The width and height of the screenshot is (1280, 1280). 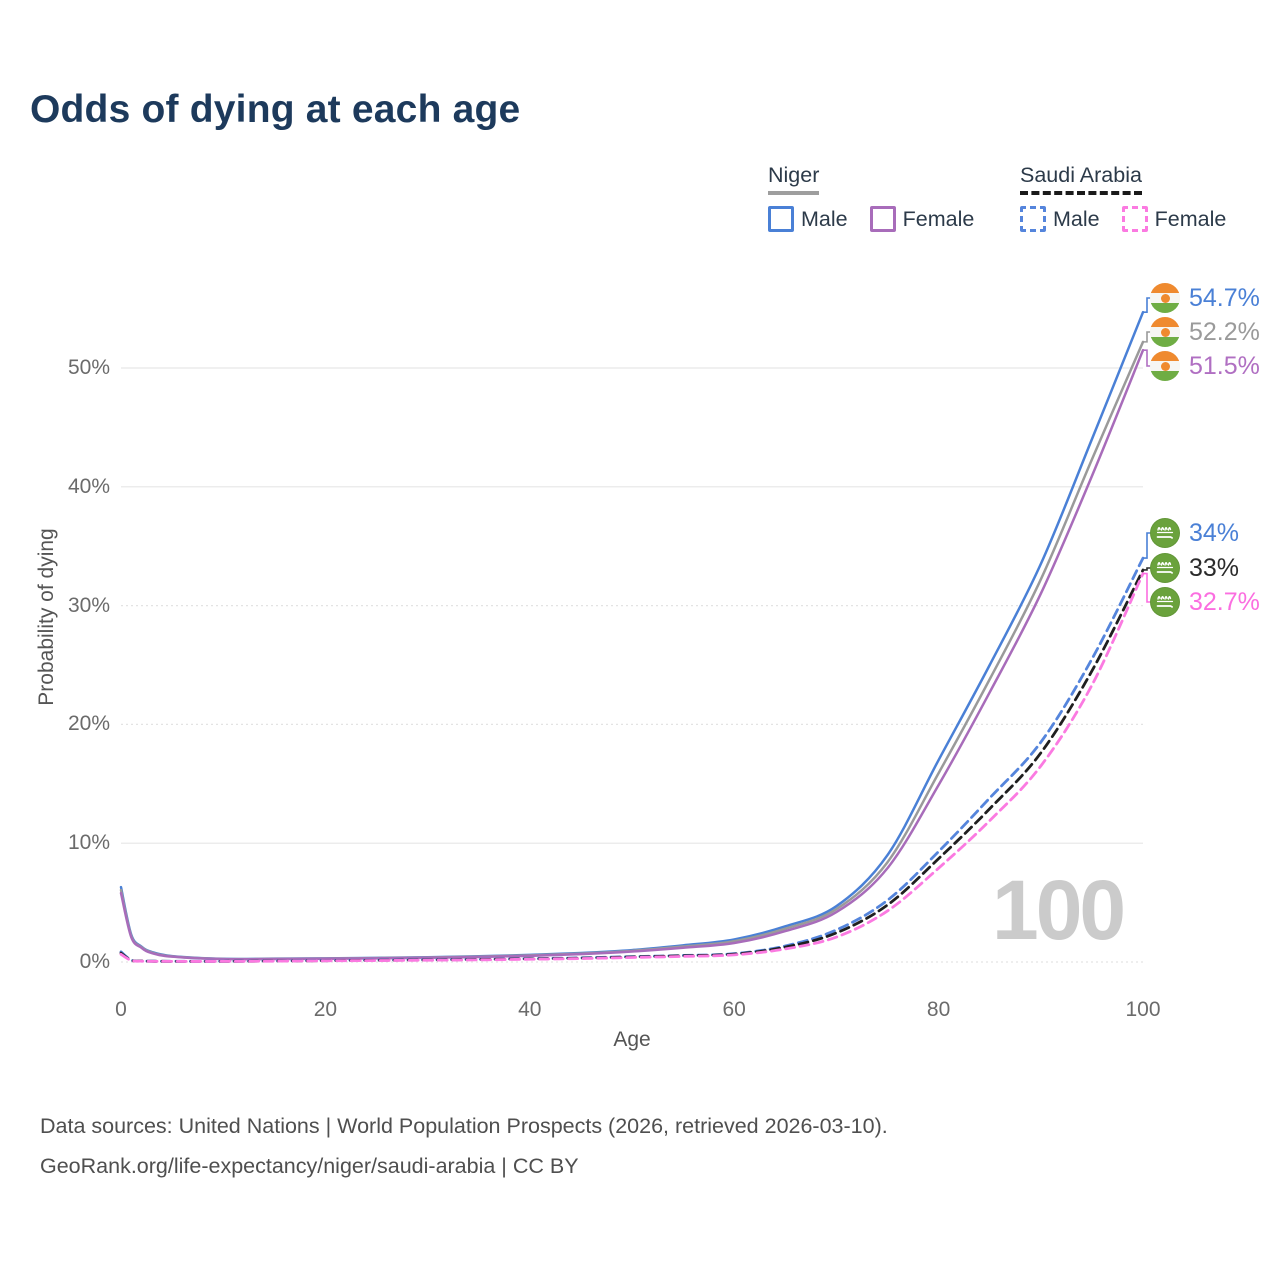 What do you see at coordinates (1224, 601) in the screenshot?
I see `end-label-value: 32.7%` at bounding box center [1224, 601].